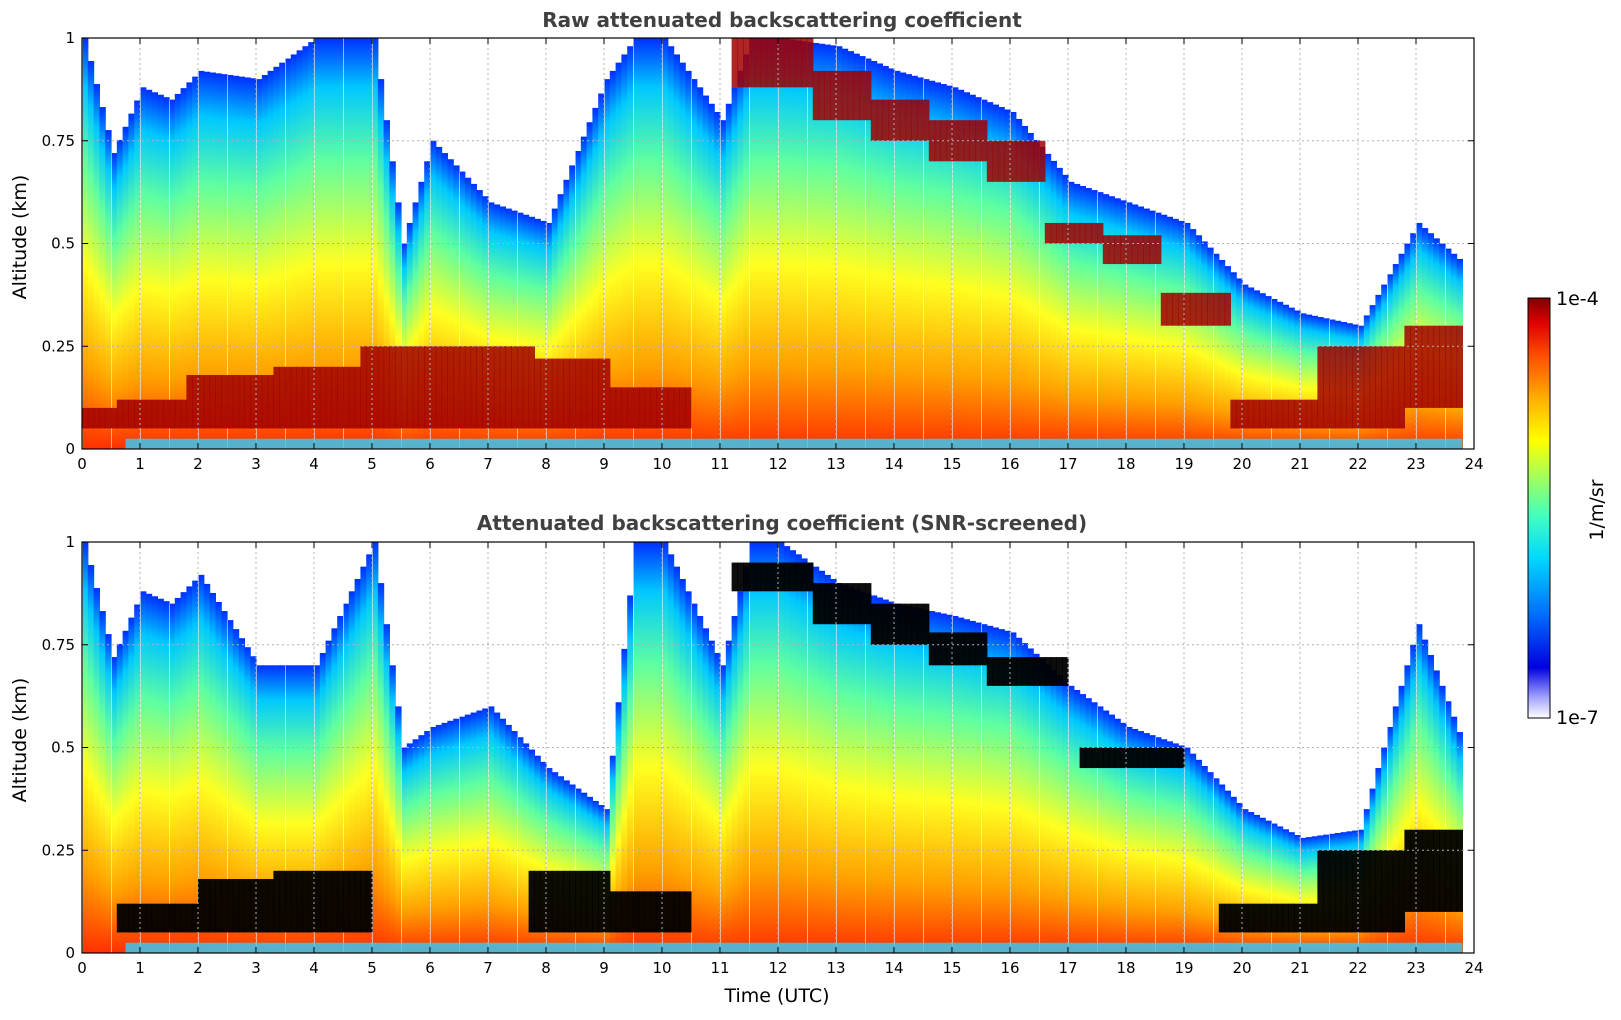 This screenshot has height=1020, width=1621. What do you see at coordinates (776, 996) in the screenshot?
I see `x-axis-label: Time (UTC)` at bounding box center [776, 996].